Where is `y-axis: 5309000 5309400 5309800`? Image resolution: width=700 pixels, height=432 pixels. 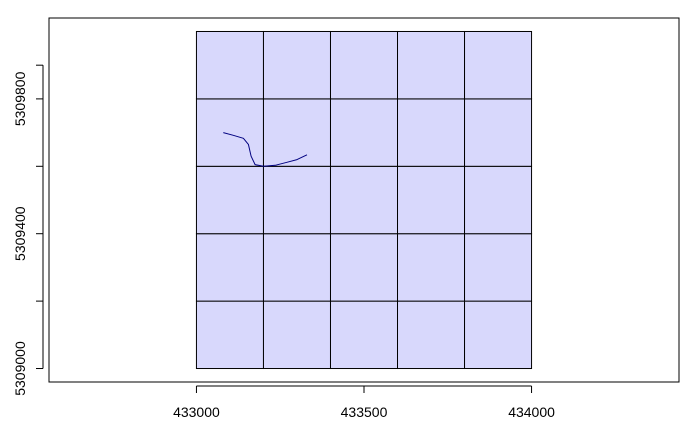 y-axis: 5309000 5309400 5309800 is located at coordinates (28, 230).